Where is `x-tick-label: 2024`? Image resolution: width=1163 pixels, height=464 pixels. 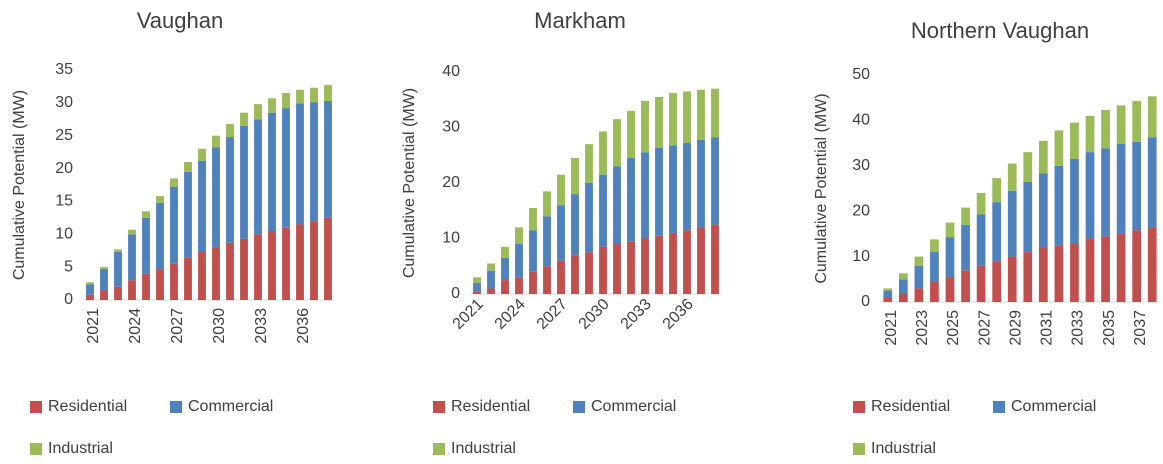
x-tick-label: 2024 is located at coordinates (510, 314).